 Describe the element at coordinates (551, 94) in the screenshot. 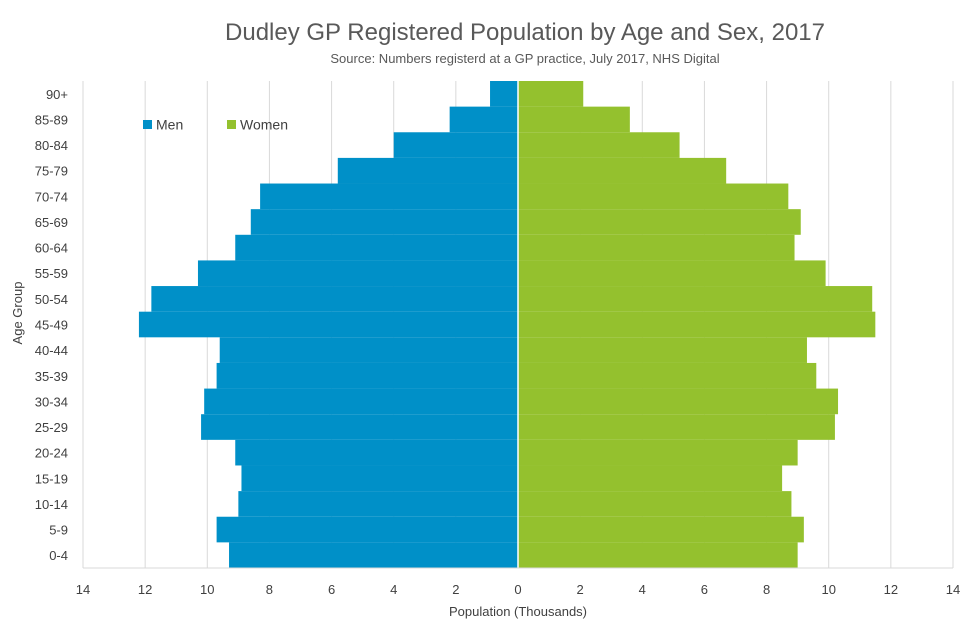

I see `bar-women-90+` at that location.